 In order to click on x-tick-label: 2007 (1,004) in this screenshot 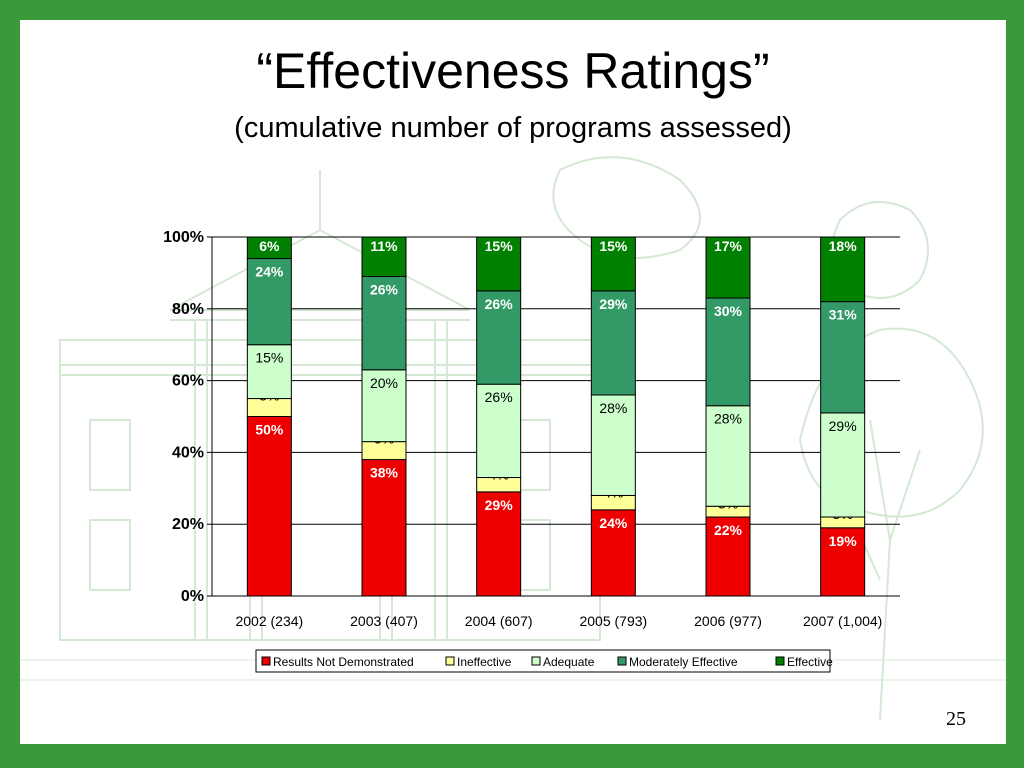, I will do `click(842, 621)`.